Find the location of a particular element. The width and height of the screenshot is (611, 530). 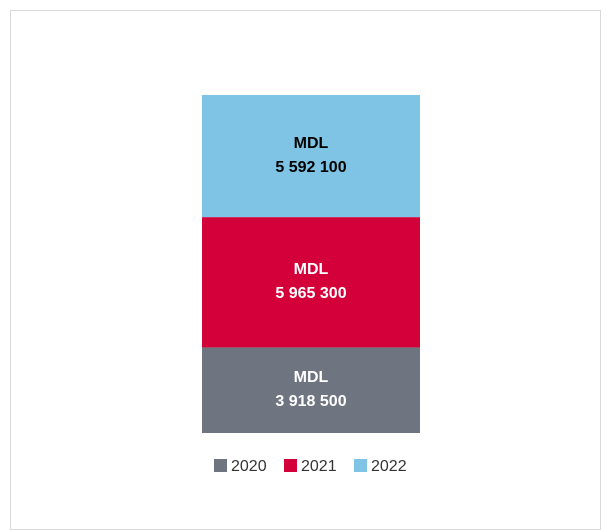

legend-label: 2021 is located at coordinates (319, 466).